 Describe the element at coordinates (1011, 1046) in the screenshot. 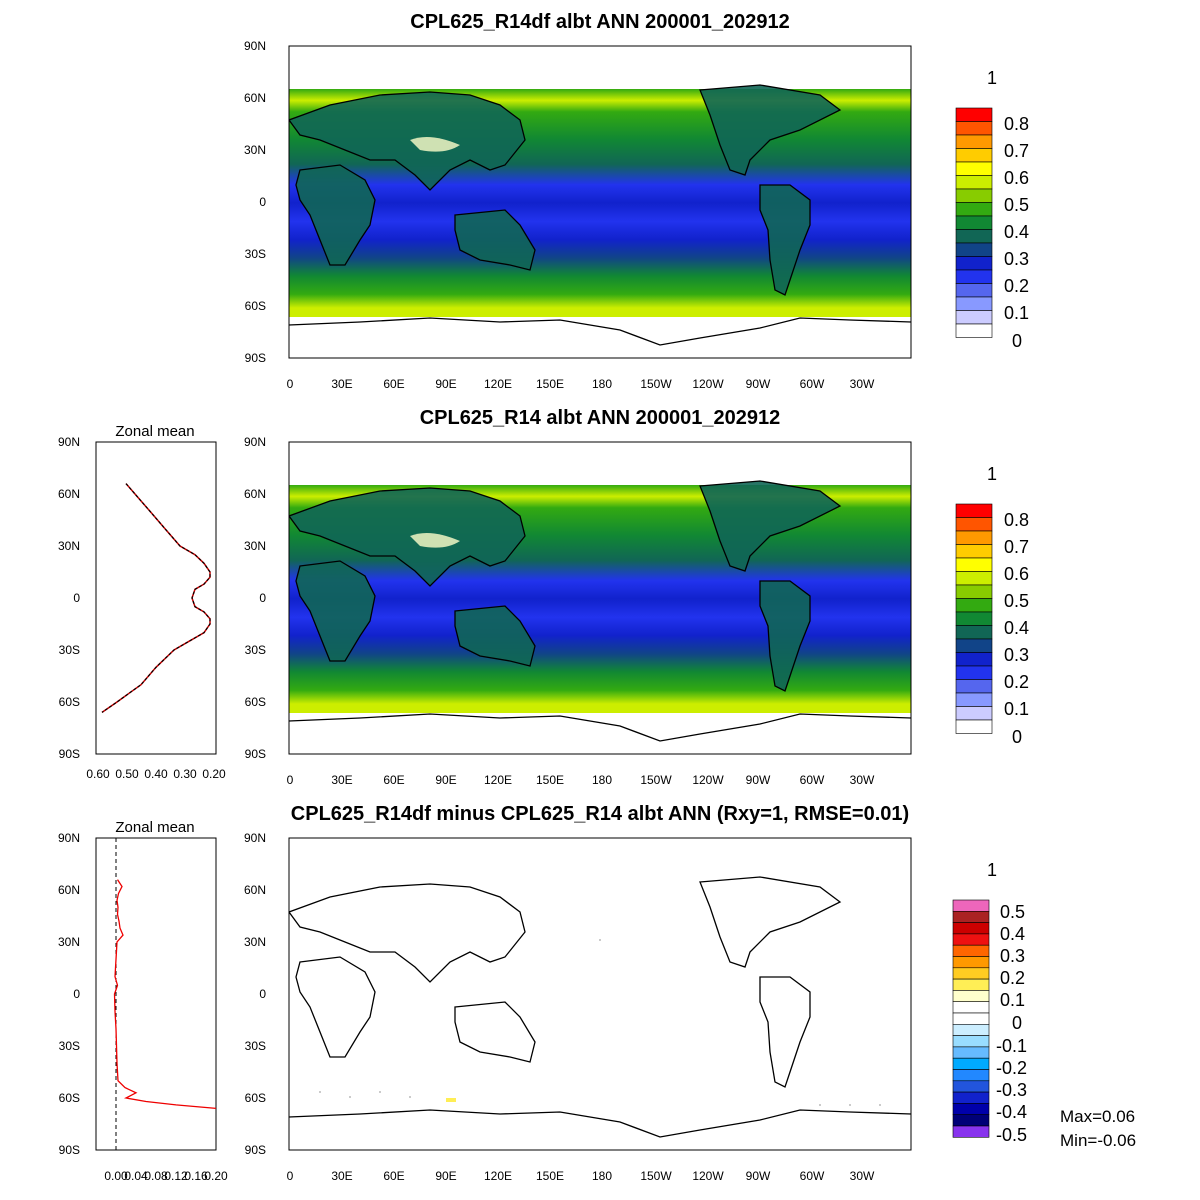

I see `colorbar-label: -0.1` at that location.